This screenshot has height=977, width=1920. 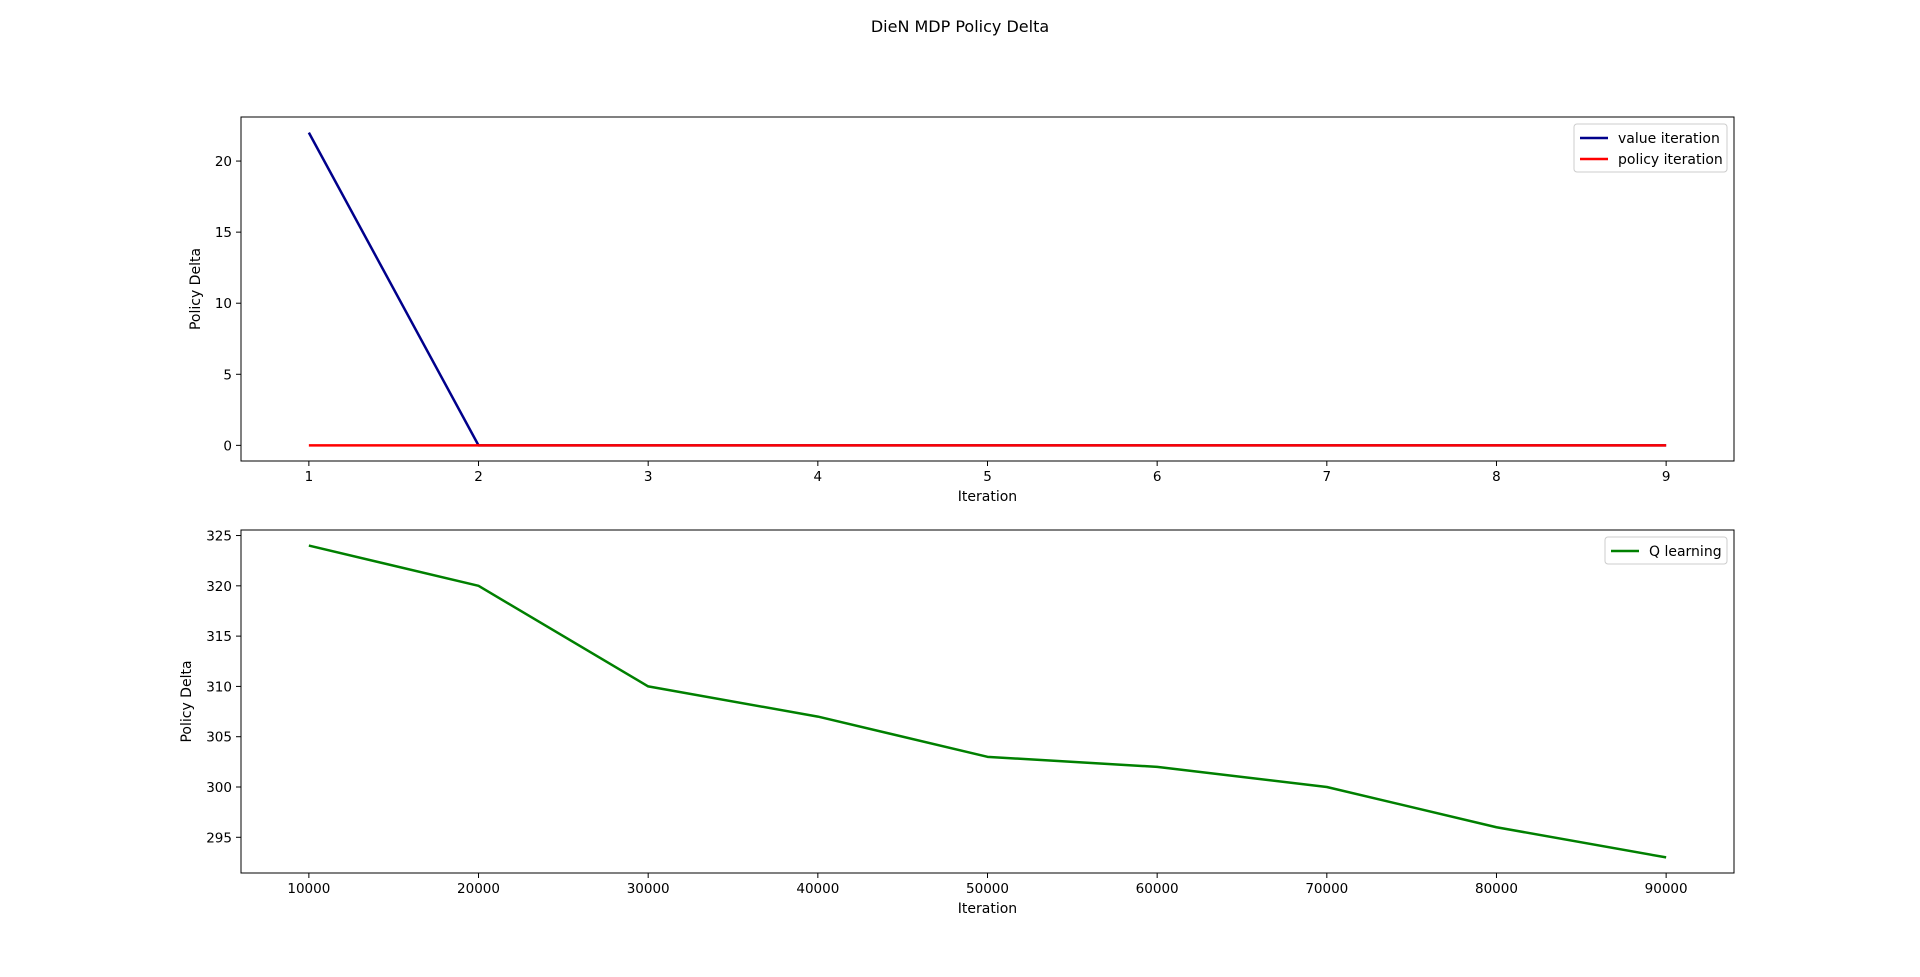 I want to click on legend: Q learning, so click(x=1666, y=550).